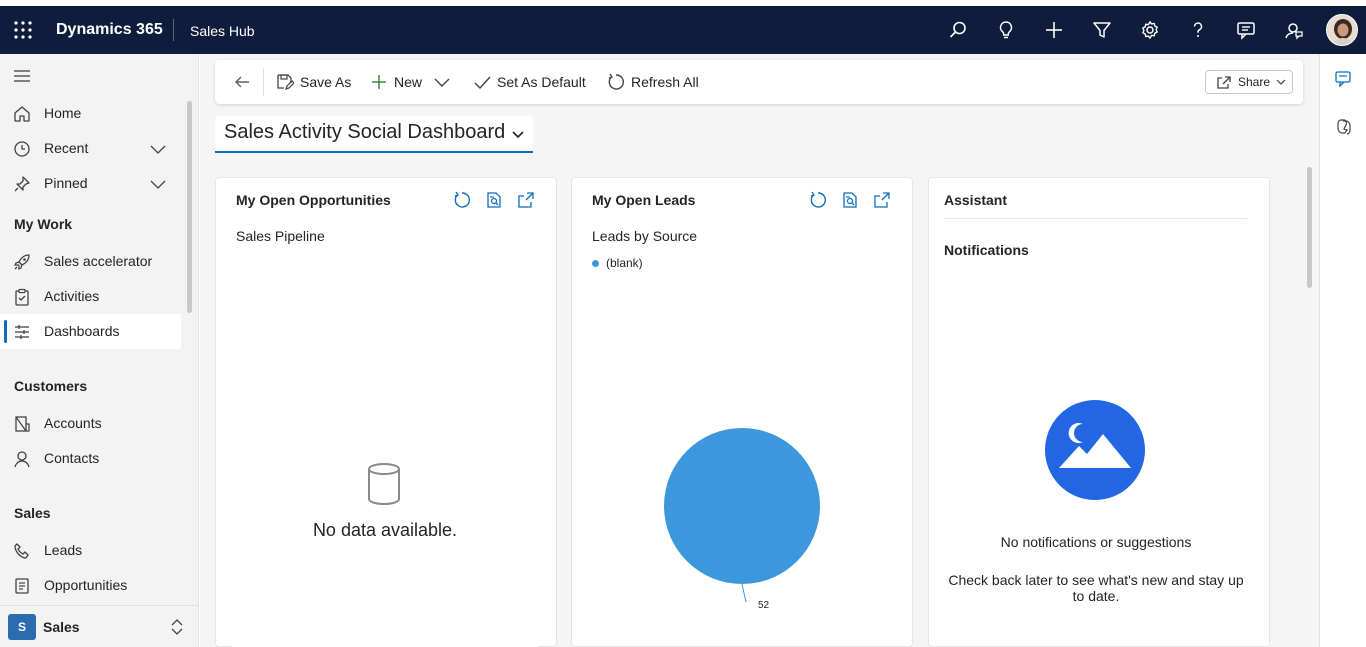  What do you see at coordinates (541, 82) in the screenshot?
I see `set-as-default-label: Set As Default` at bounding box center [541, 82].